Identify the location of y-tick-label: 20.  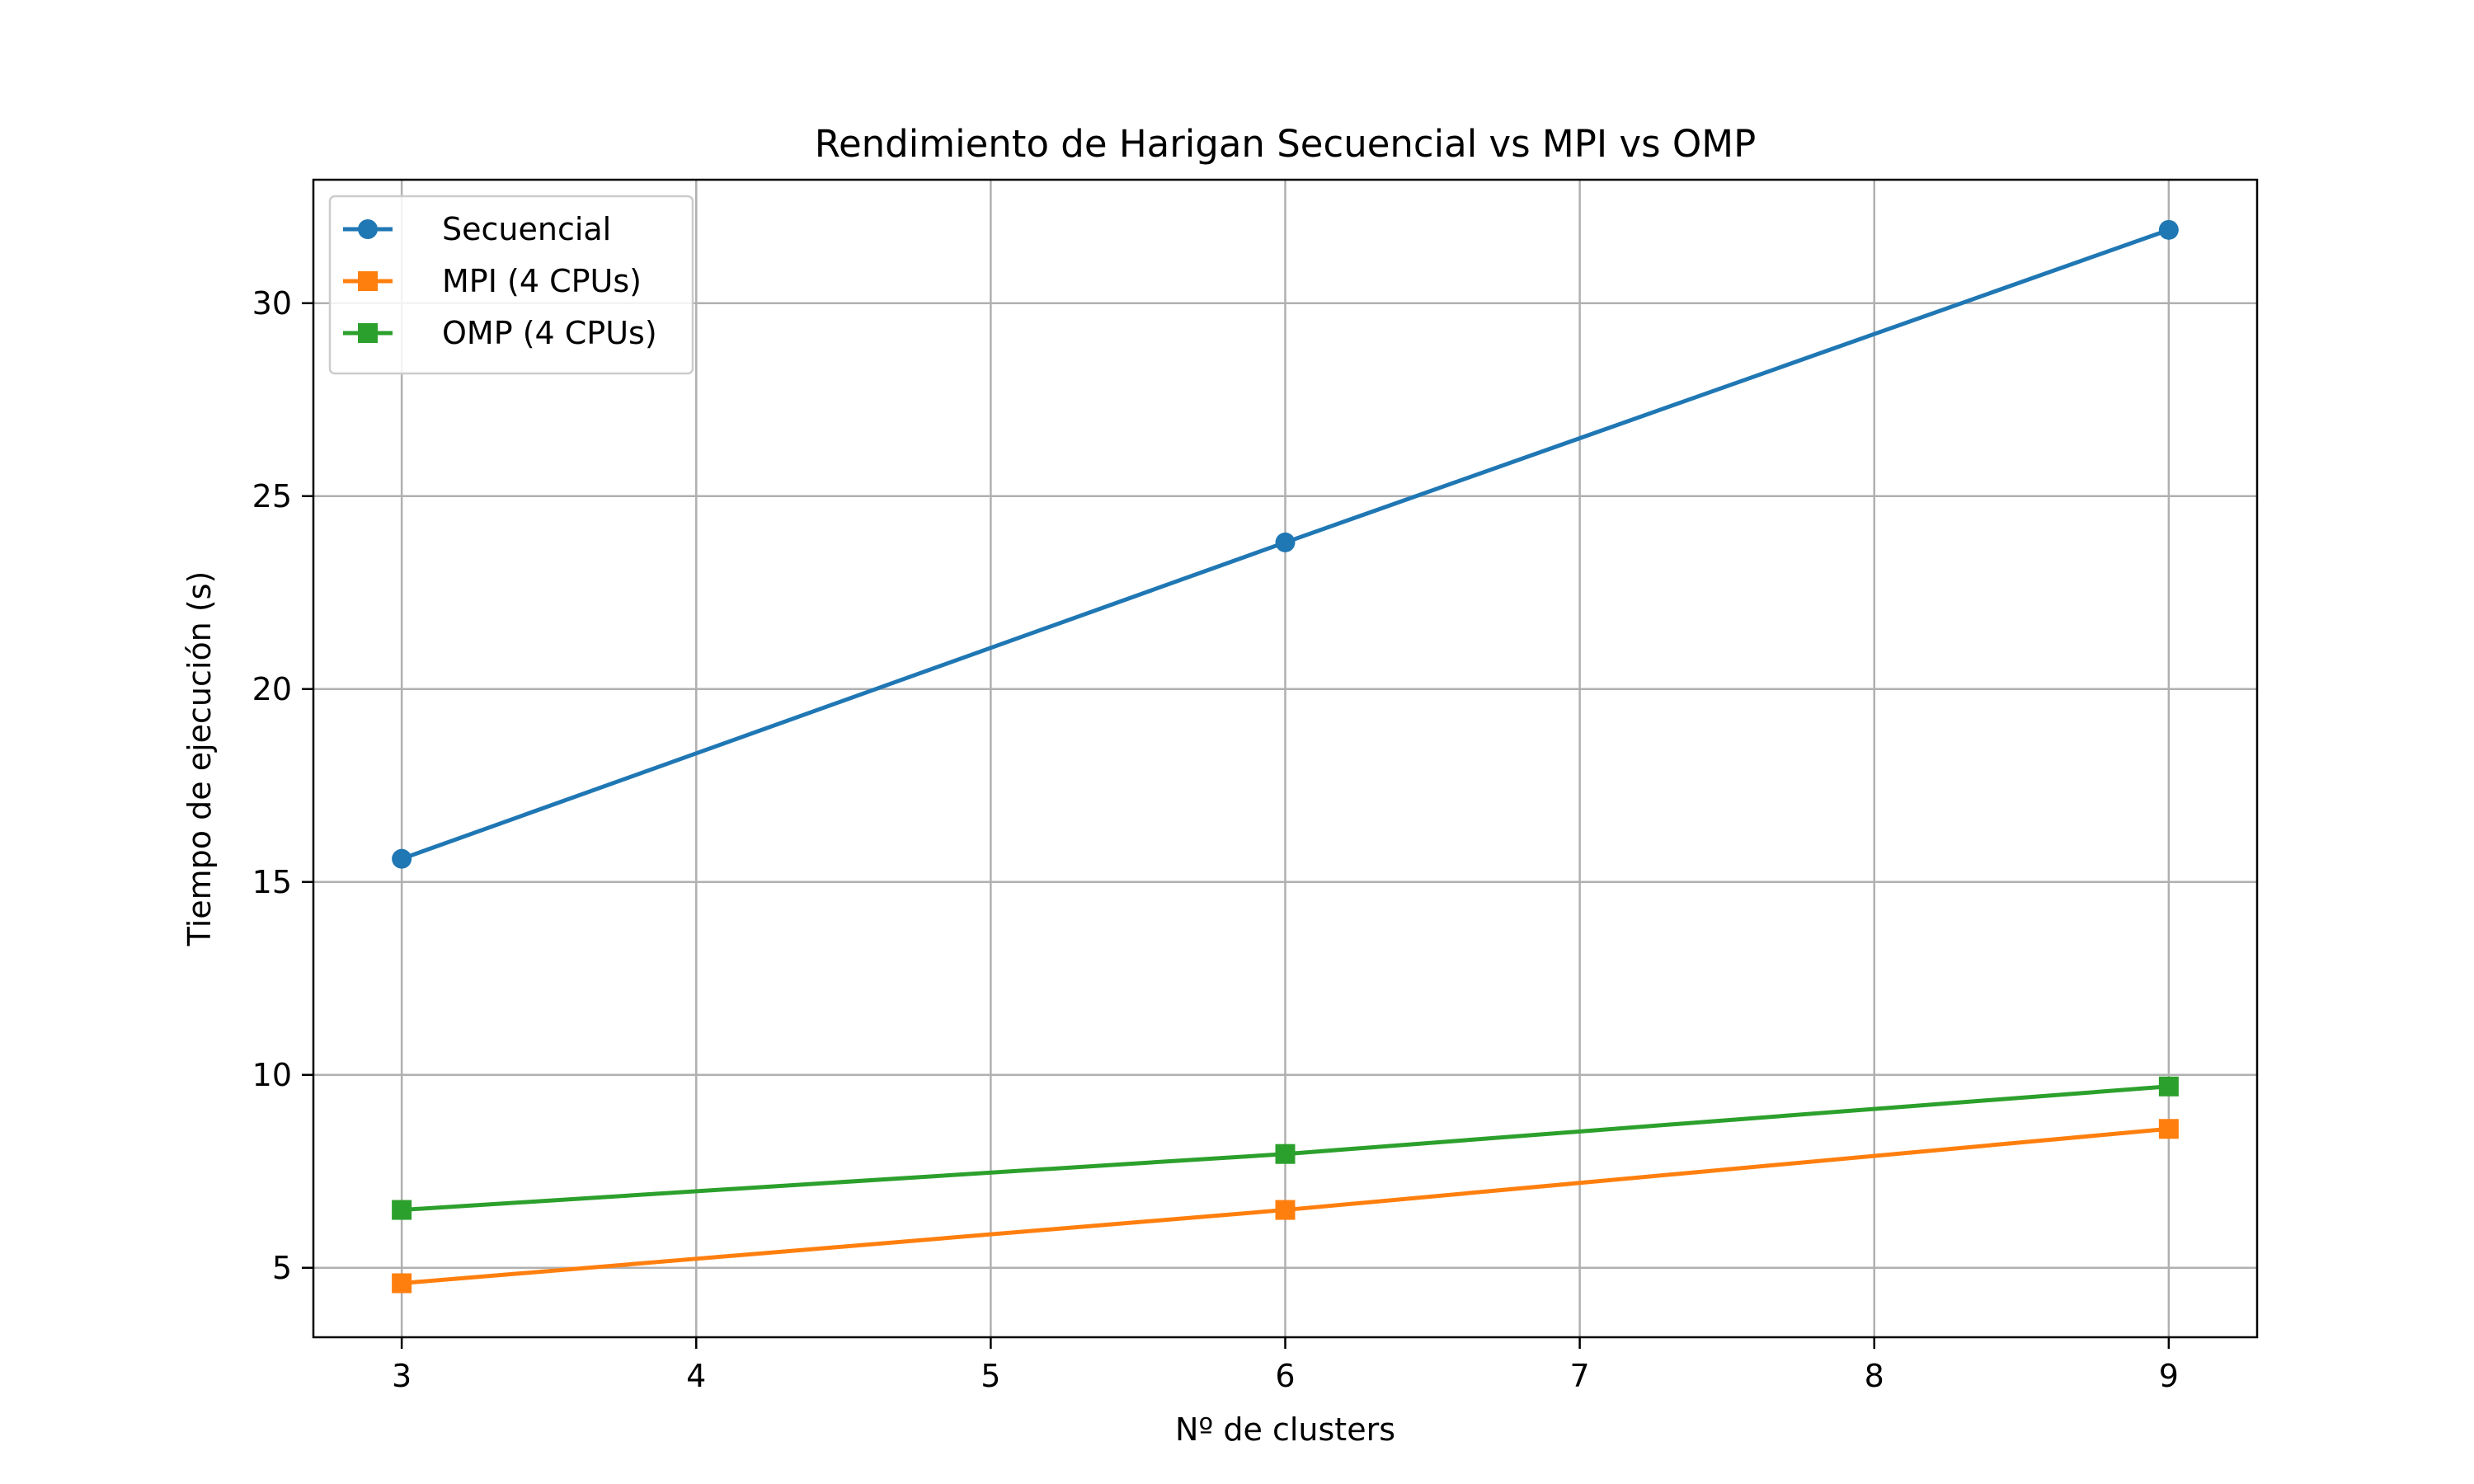
(272, 689).